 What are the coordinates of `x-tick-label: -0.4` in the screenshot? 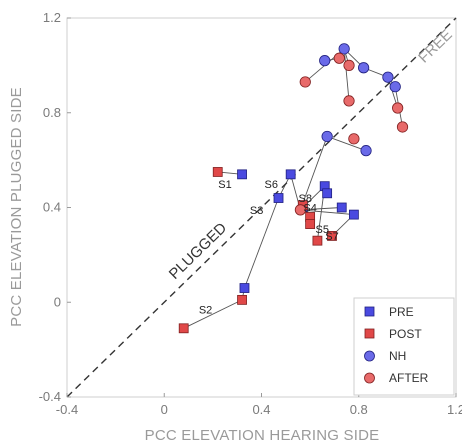 It's located at (67, 409).